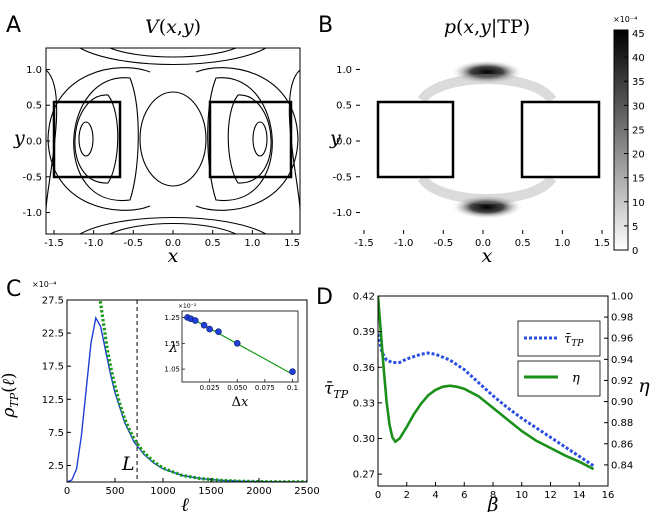  I want to click on panel-a-xlabel: x, so click(173, 256).